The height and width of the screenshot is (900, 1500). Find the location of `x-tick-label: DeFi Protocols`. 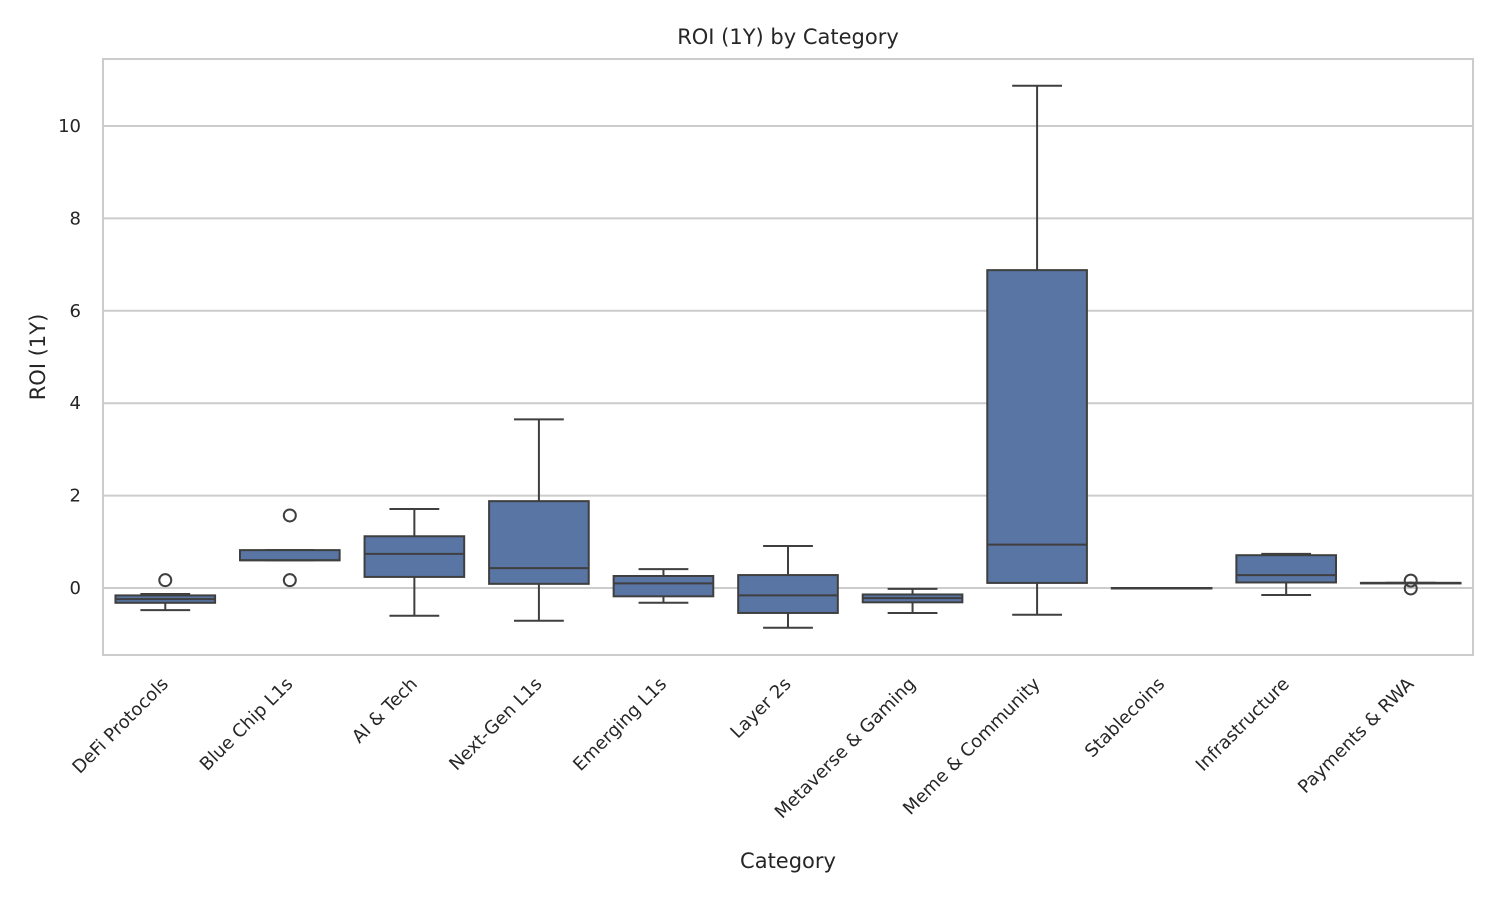

x-tick-label: DeFi Protocols is located at coordinates (120, 726).